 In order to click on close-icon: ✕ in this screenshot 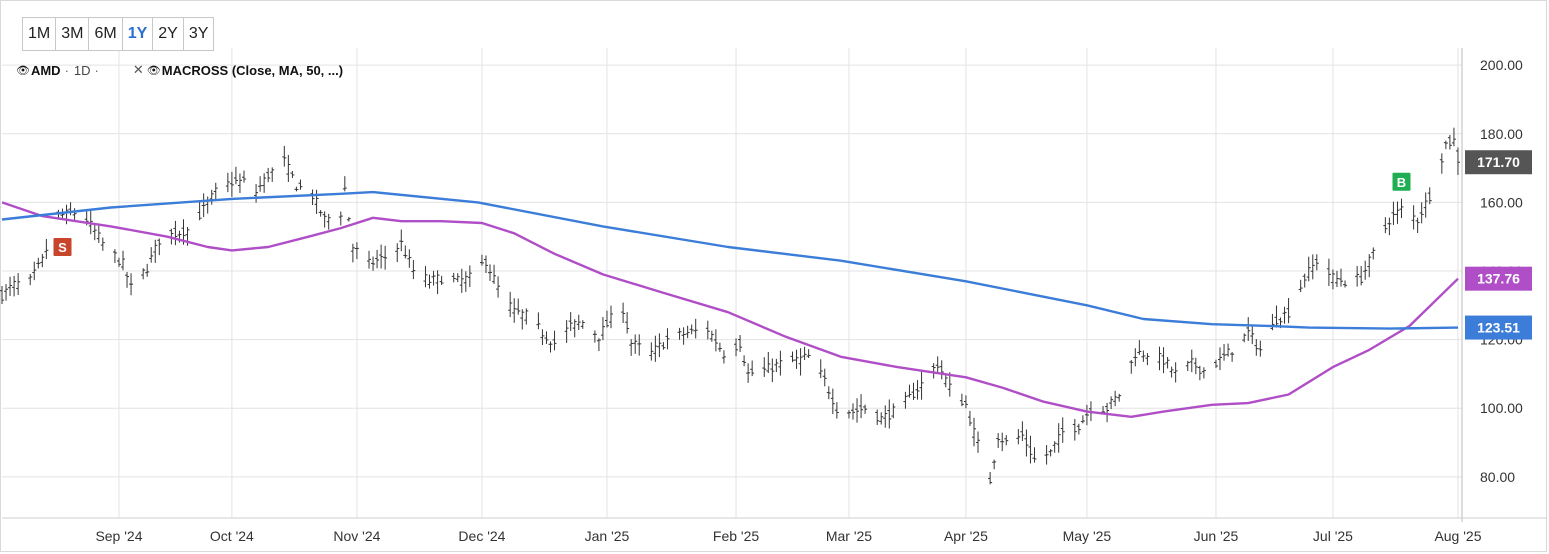, I will do `click(138, 69)`.